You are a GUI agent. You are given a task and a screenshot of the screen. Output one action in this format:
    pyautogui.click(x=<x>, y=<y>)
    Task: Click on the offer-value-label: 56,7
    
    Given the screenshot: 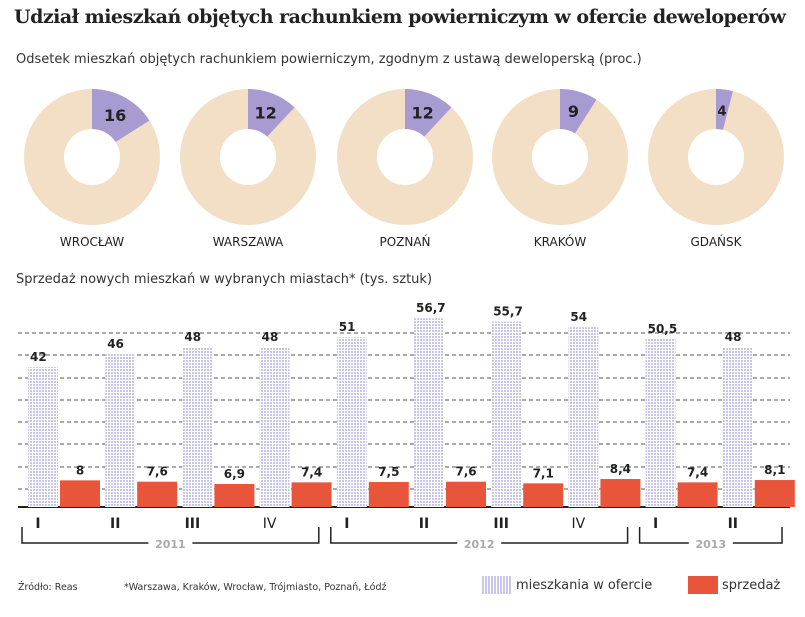 What is the action you would take?
    pyautogui.click(x=431, y=308)
    